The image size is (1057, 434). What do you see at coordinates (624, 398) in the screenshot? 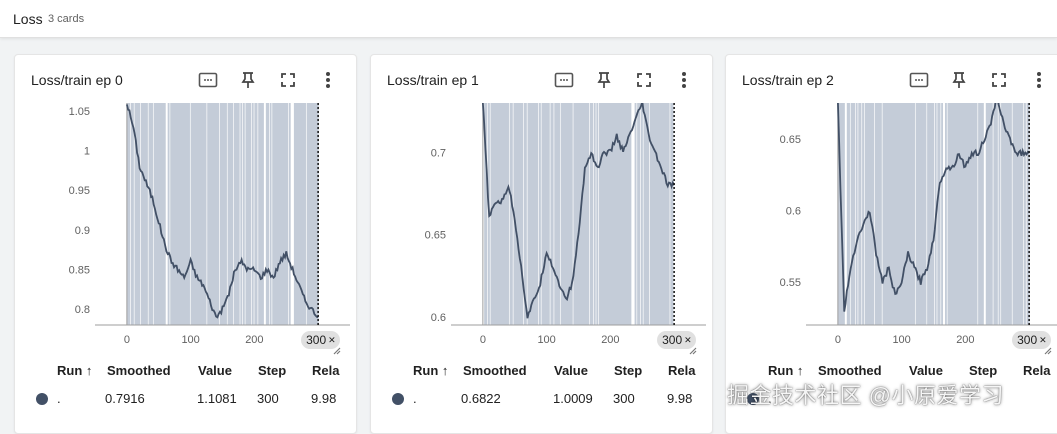
I see `step-value: 300` at bounding box center [624, 398].